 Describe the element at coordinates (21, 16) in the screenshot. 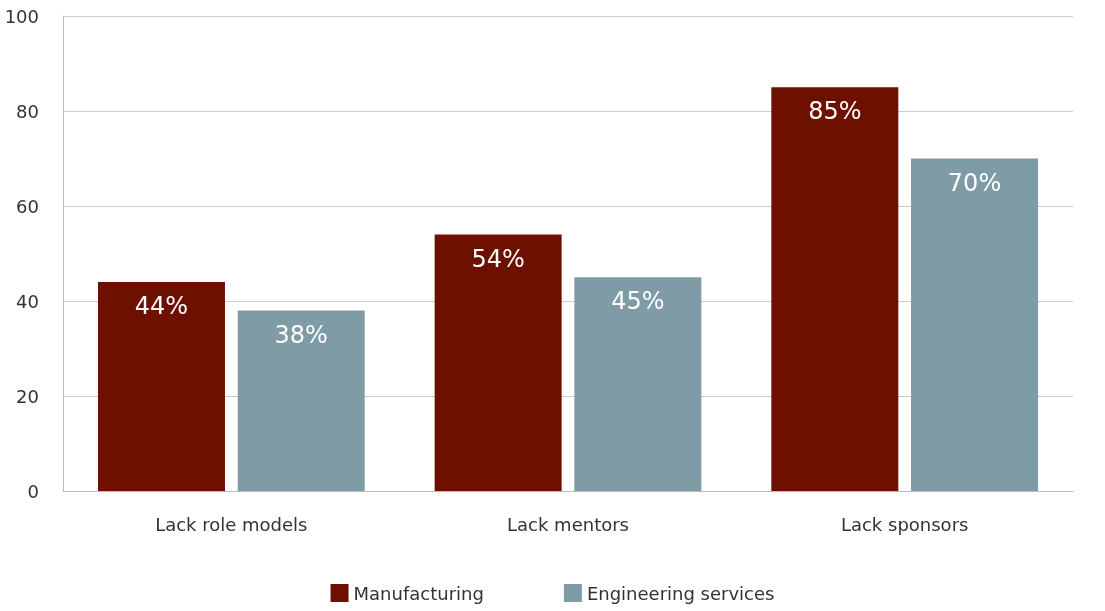

I see `y-tick-label: 100` at that location.